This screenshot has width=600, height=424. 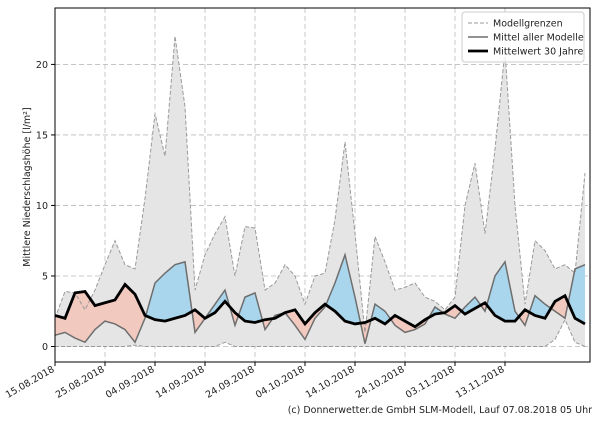 What do you see at coordinates (528, 24) in the screenshot?
I see `legend-label: Modellgrenzen` at bounding box center [528, 24].